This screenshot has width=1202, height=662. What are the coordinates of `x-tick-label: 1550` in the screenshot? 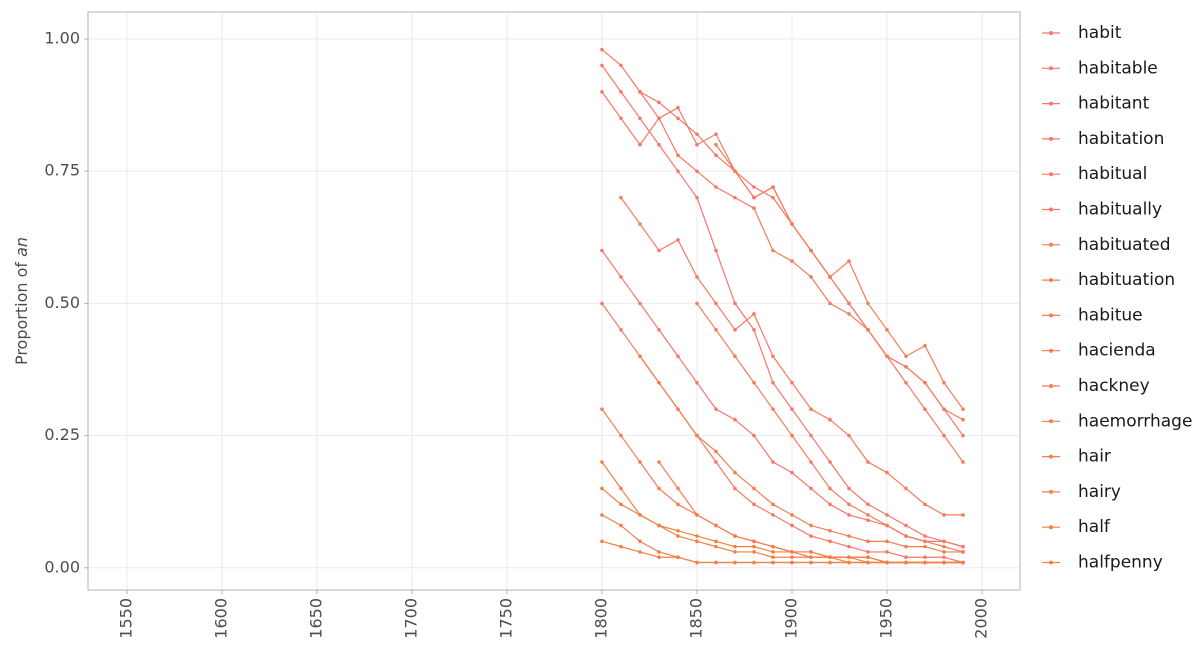 It's located at (125, 618).